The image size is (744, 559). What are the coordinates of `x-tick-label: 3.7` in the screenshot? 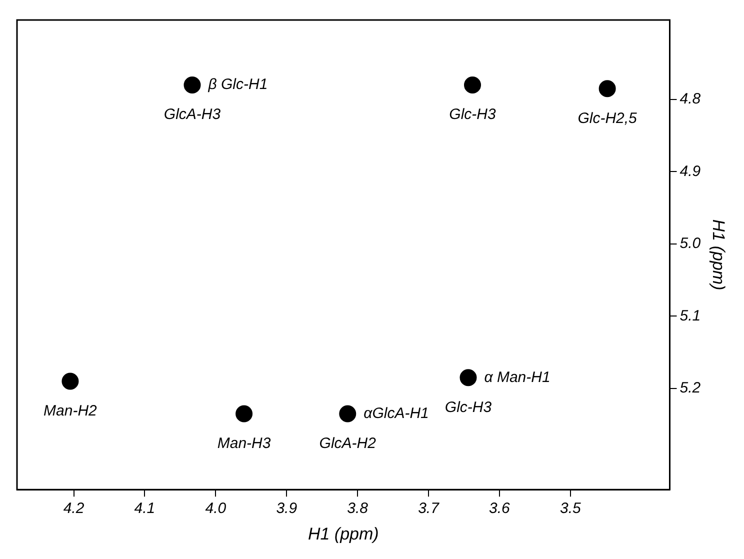 It's located at (429, 508).